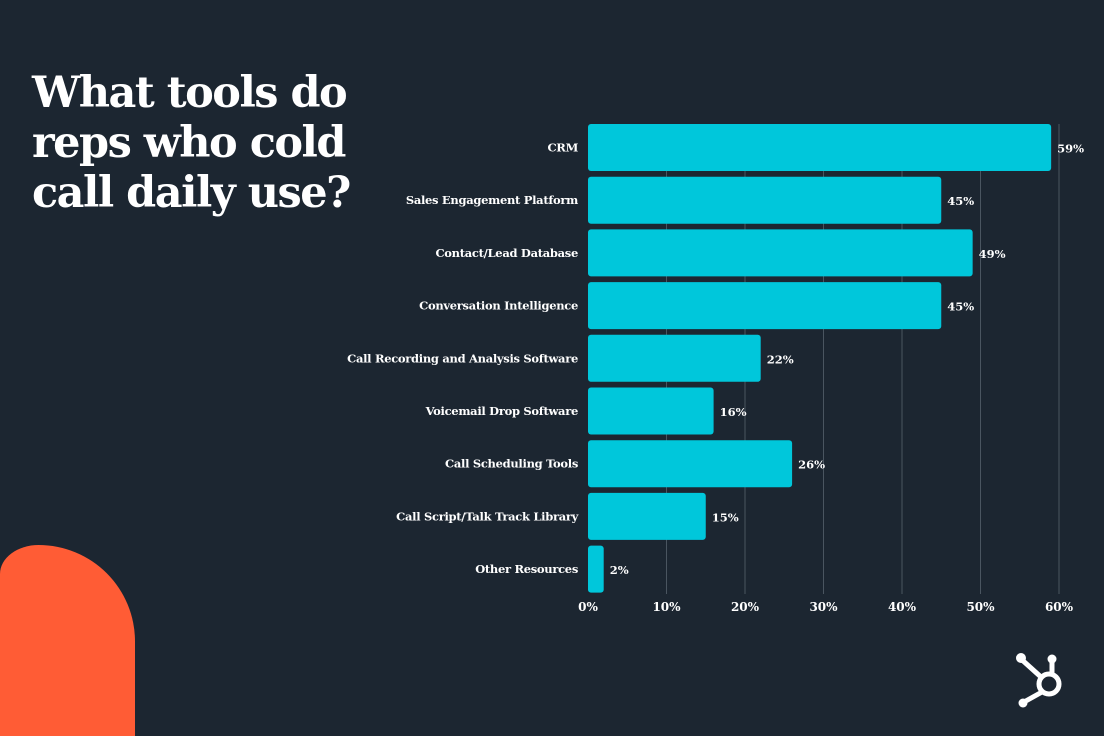 The height and width of the screenshot is (736, 1104). I want to click on data-label: 26%, so click(811, 465).